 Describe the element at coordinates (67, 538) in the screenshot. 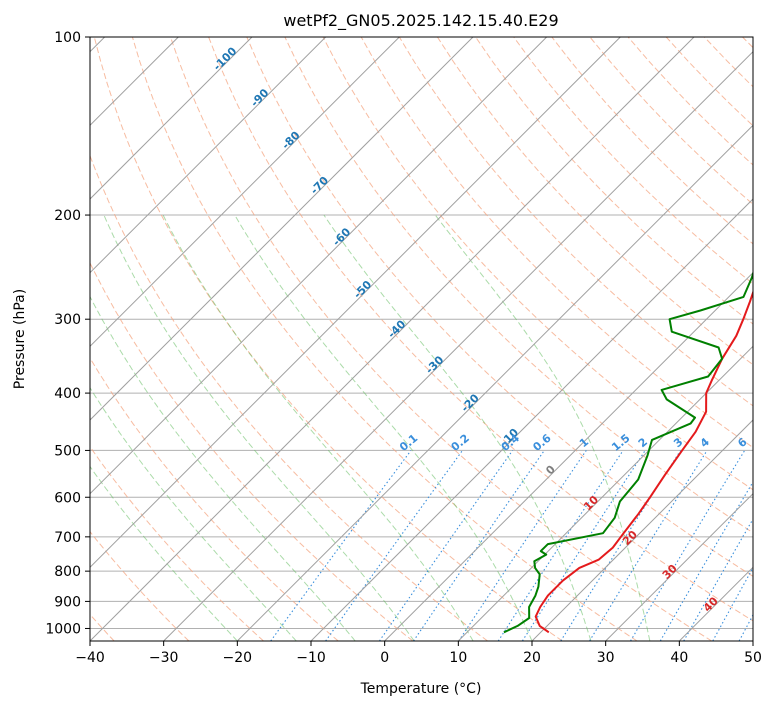

I see `y-tick-label: 700` at that location.